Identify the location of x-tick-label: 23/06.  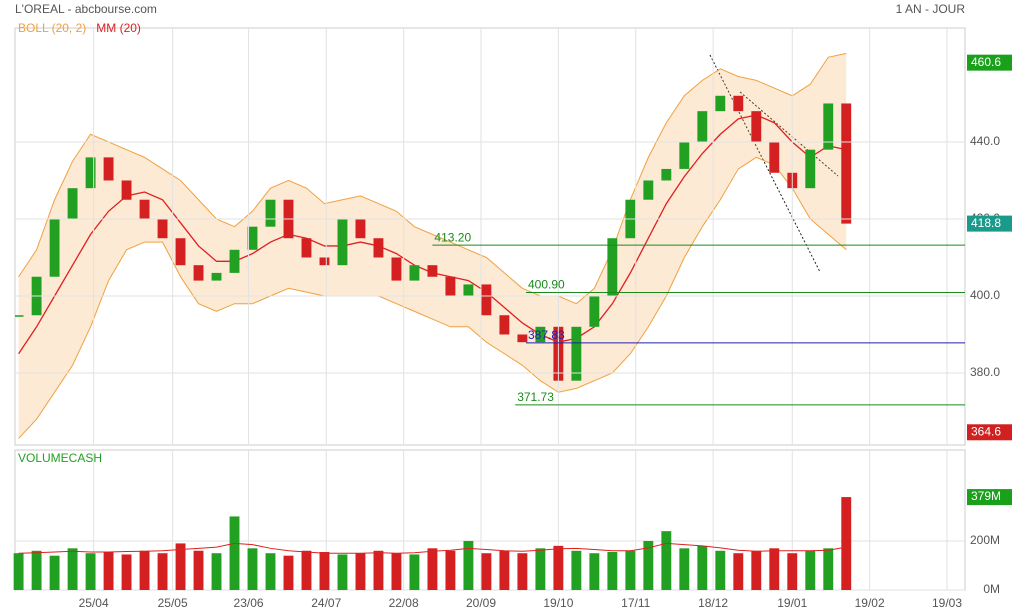
(249, 603).